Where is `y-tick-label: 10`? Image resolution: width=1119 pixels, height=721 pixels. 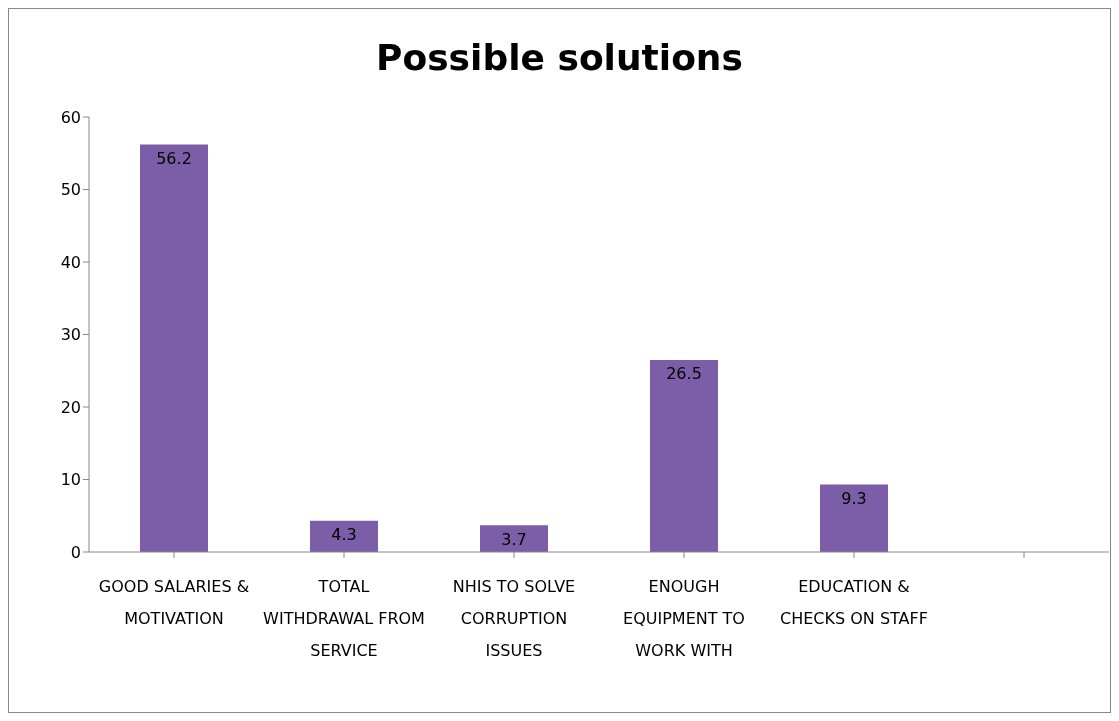 y-tick-label: 10 is located at coordinates (70, 480).